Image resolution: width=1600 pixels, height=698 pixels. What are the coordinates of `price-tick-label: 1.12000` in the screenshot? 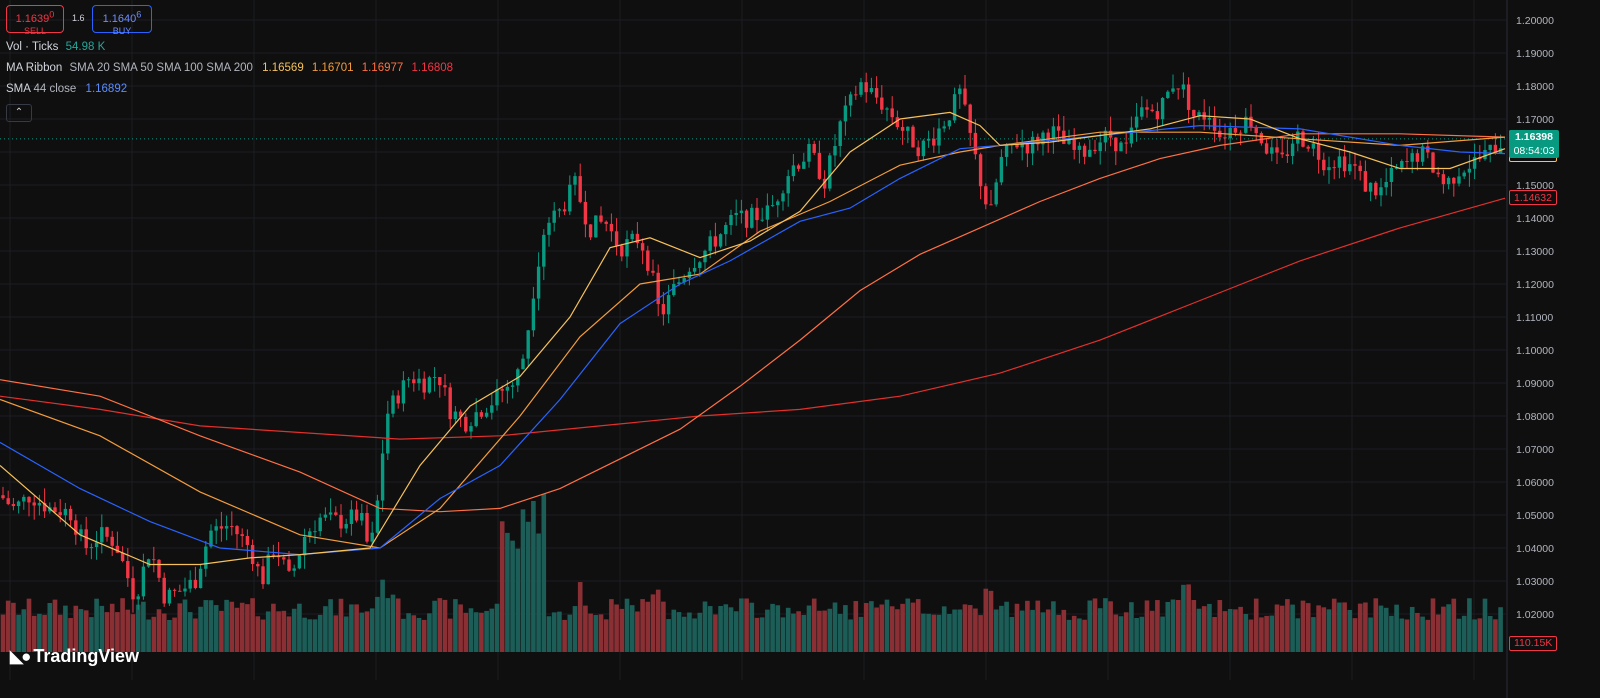 It's located at (1535, 285).